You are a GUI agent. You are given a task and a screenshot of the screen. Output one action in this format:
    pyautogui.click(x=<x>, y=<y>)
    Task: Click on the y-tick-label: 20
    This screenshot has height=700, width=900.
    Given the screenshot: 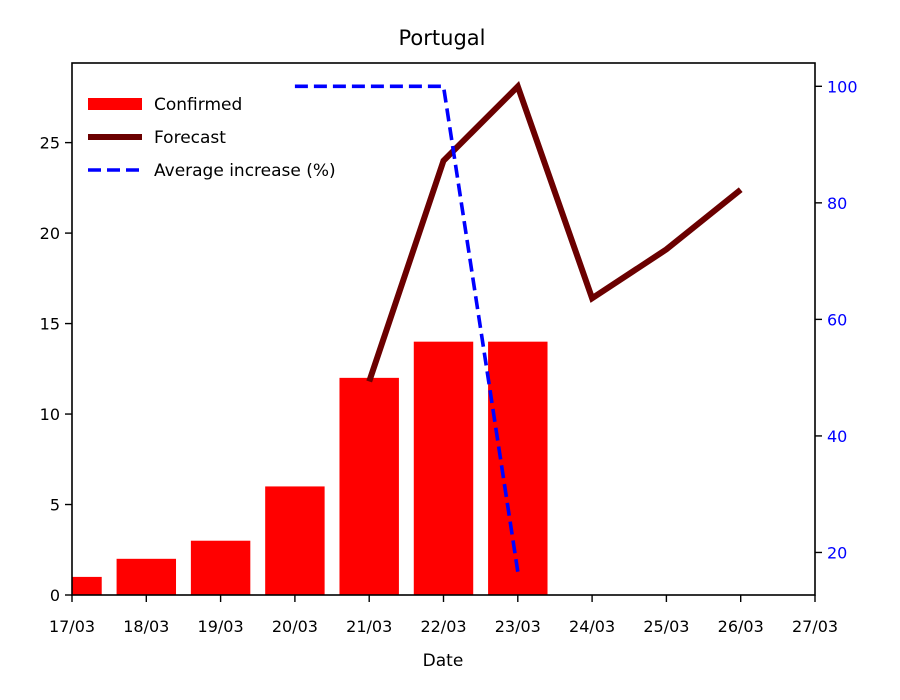 What is the action you would take?
    pyautogui.click(x=50, y=233)
    